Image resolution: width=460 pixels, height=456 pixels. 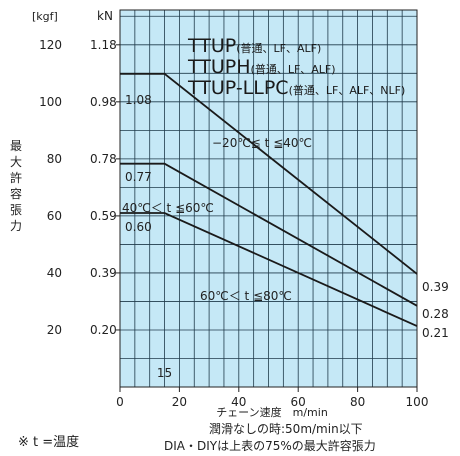 I want to click on chart-title-line: TTUP-LLPC(普通、LF、ALF、NLF), so click(x=296, y=88).